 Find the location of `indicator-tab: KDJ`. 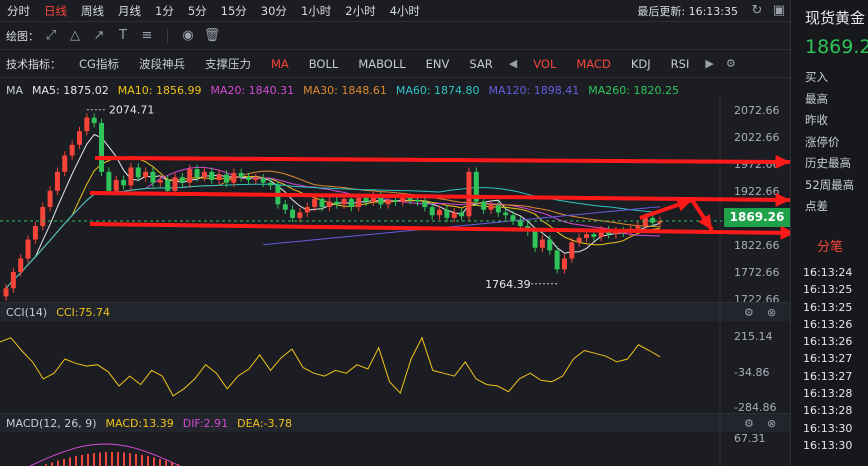

indicator-tab: KDJ is located at coordinates (640, 63).